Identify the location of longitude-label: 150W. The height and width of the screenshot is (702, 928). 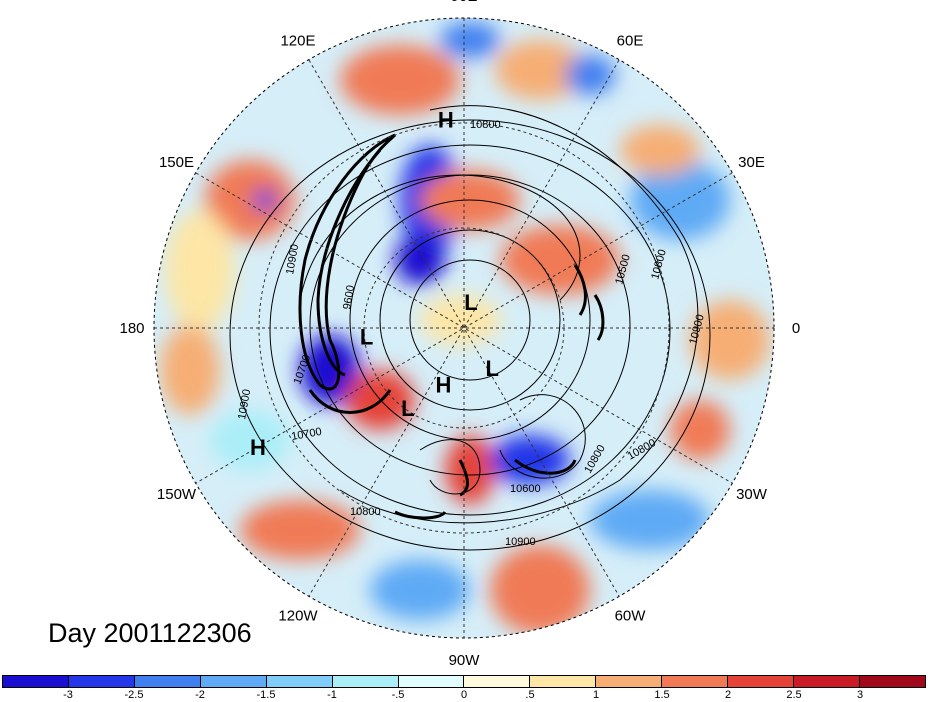
(177, 494).